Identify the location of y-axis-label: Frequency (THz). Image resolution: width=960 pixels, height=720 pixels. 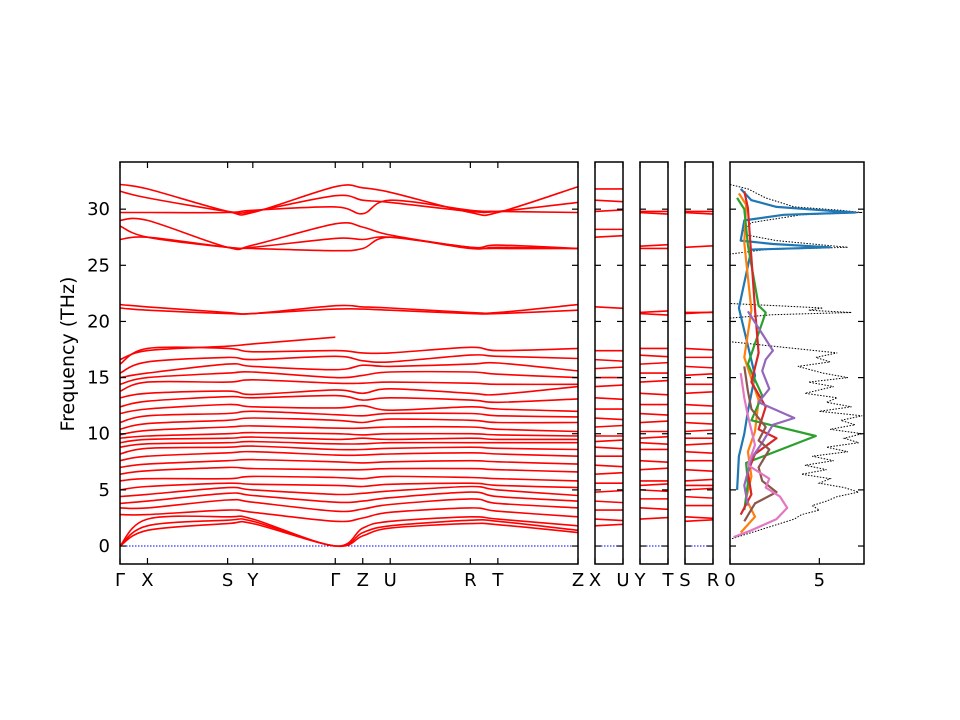
(68, 354).